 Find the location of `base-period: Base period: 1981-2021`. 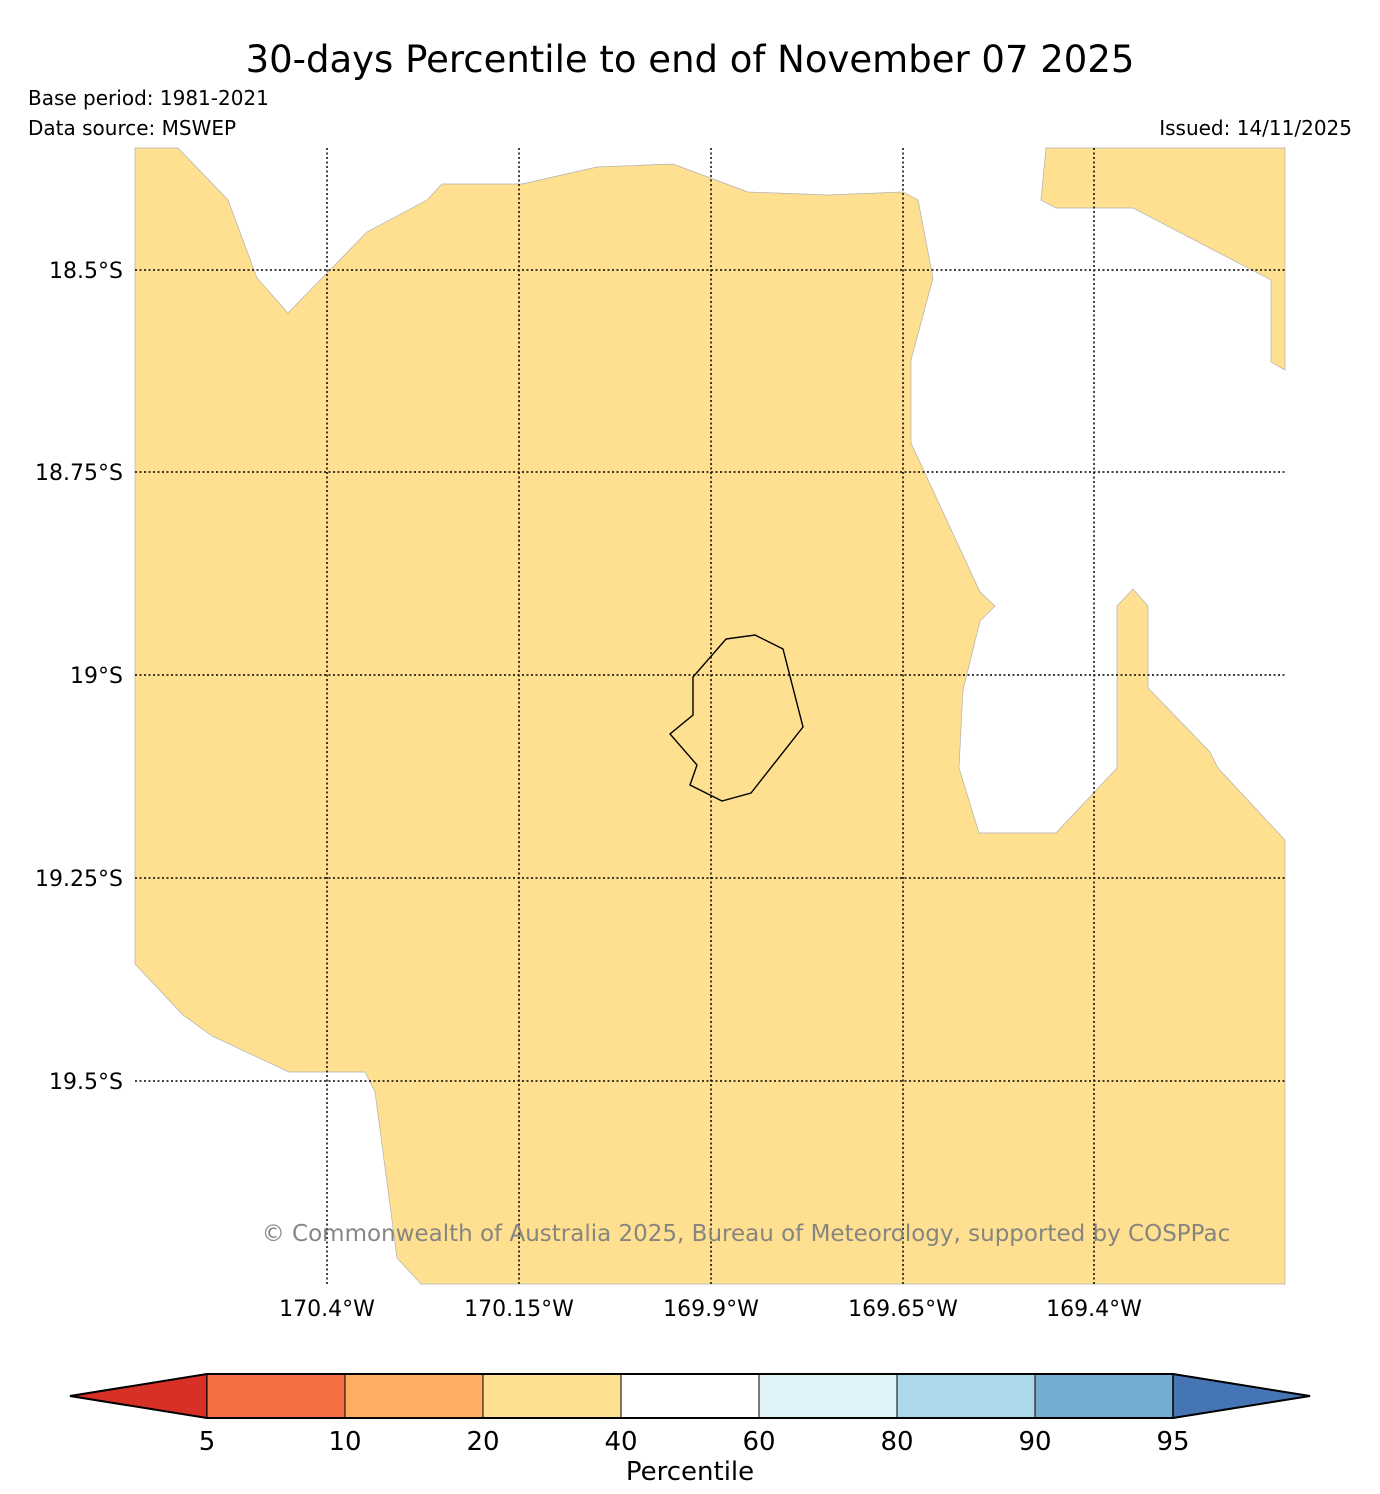

base-period: Base period: 1981-2021 is located at coordinates (148, 98).